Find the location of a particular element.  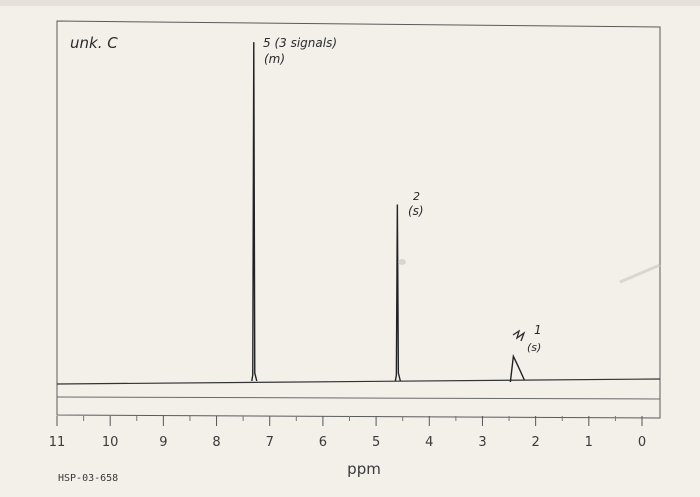

x-axis-label: ppm is located at coordinates (364, 469).